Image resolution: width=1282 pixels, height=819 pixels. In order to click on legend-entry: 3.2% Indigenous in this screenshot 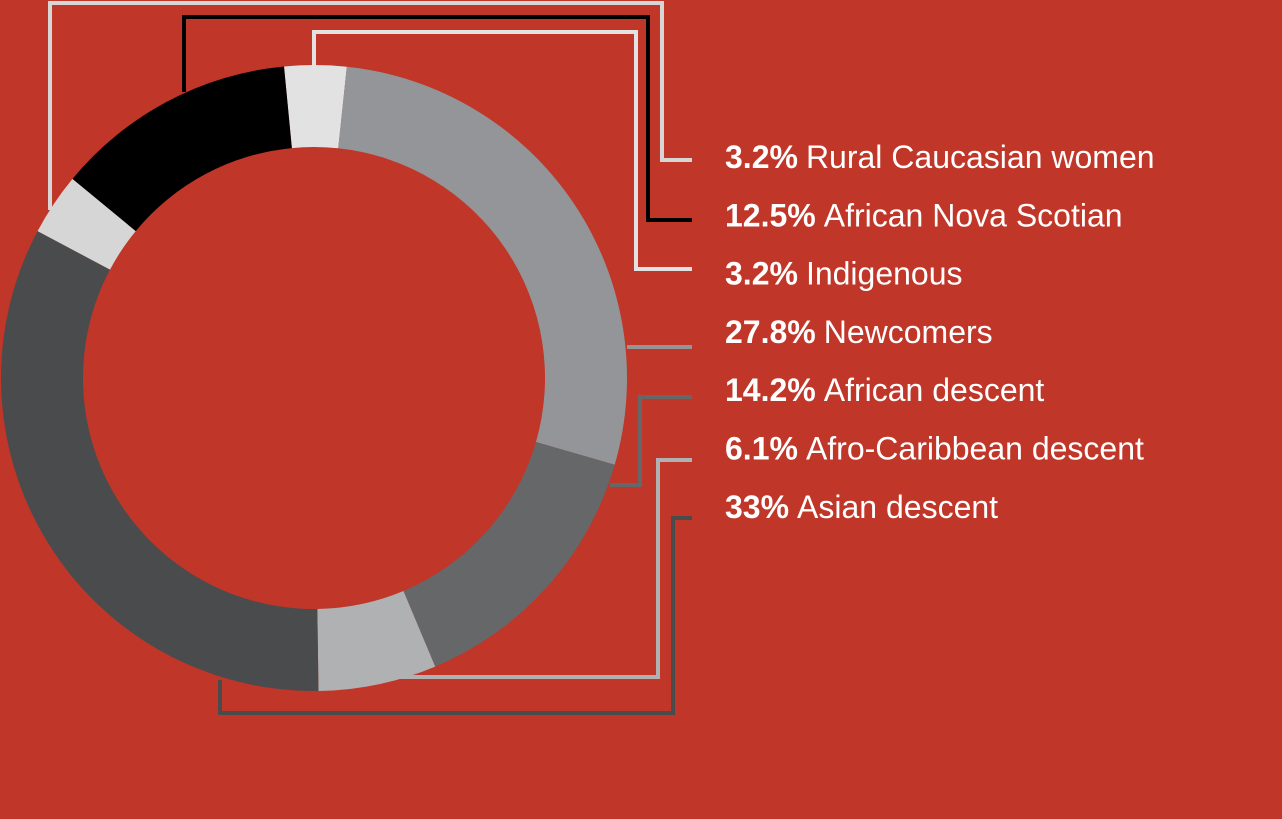, I will do `click(844, 274)`.